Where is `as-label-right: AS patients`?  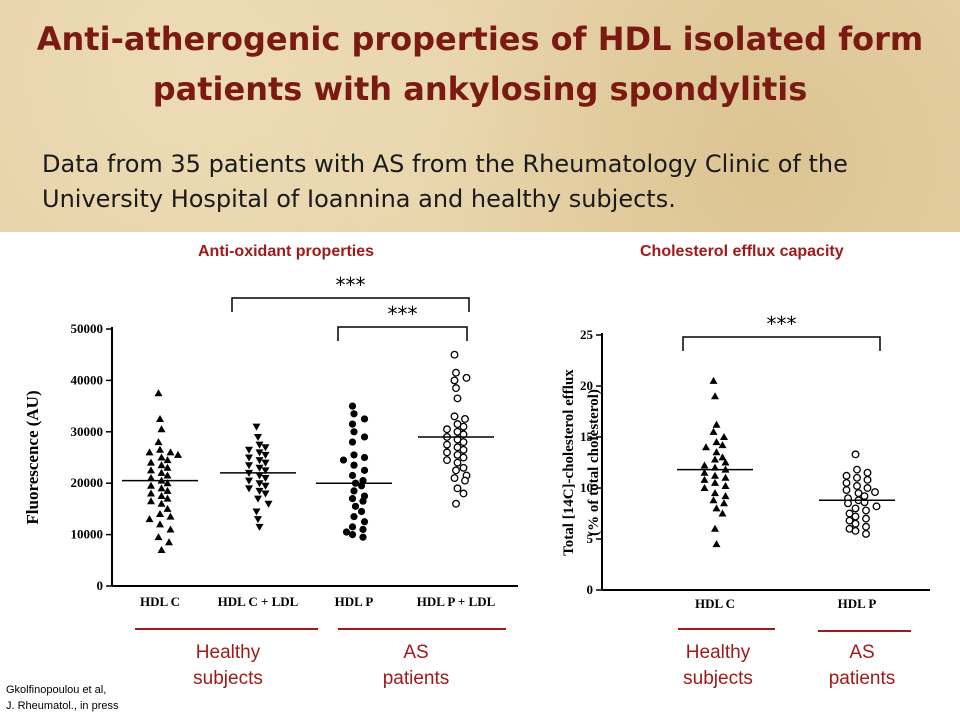
as-label-right: AS patients is located at coordinates (862, 666).